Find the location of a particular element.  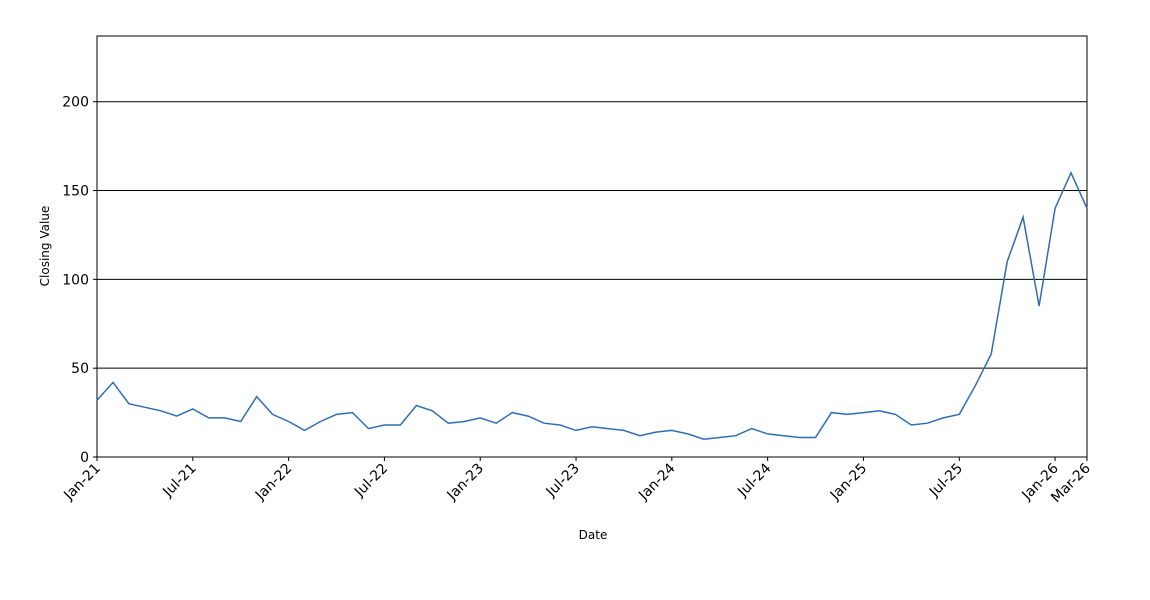

x-tick-label: Jul-22 is located at coordinates (371, 481).